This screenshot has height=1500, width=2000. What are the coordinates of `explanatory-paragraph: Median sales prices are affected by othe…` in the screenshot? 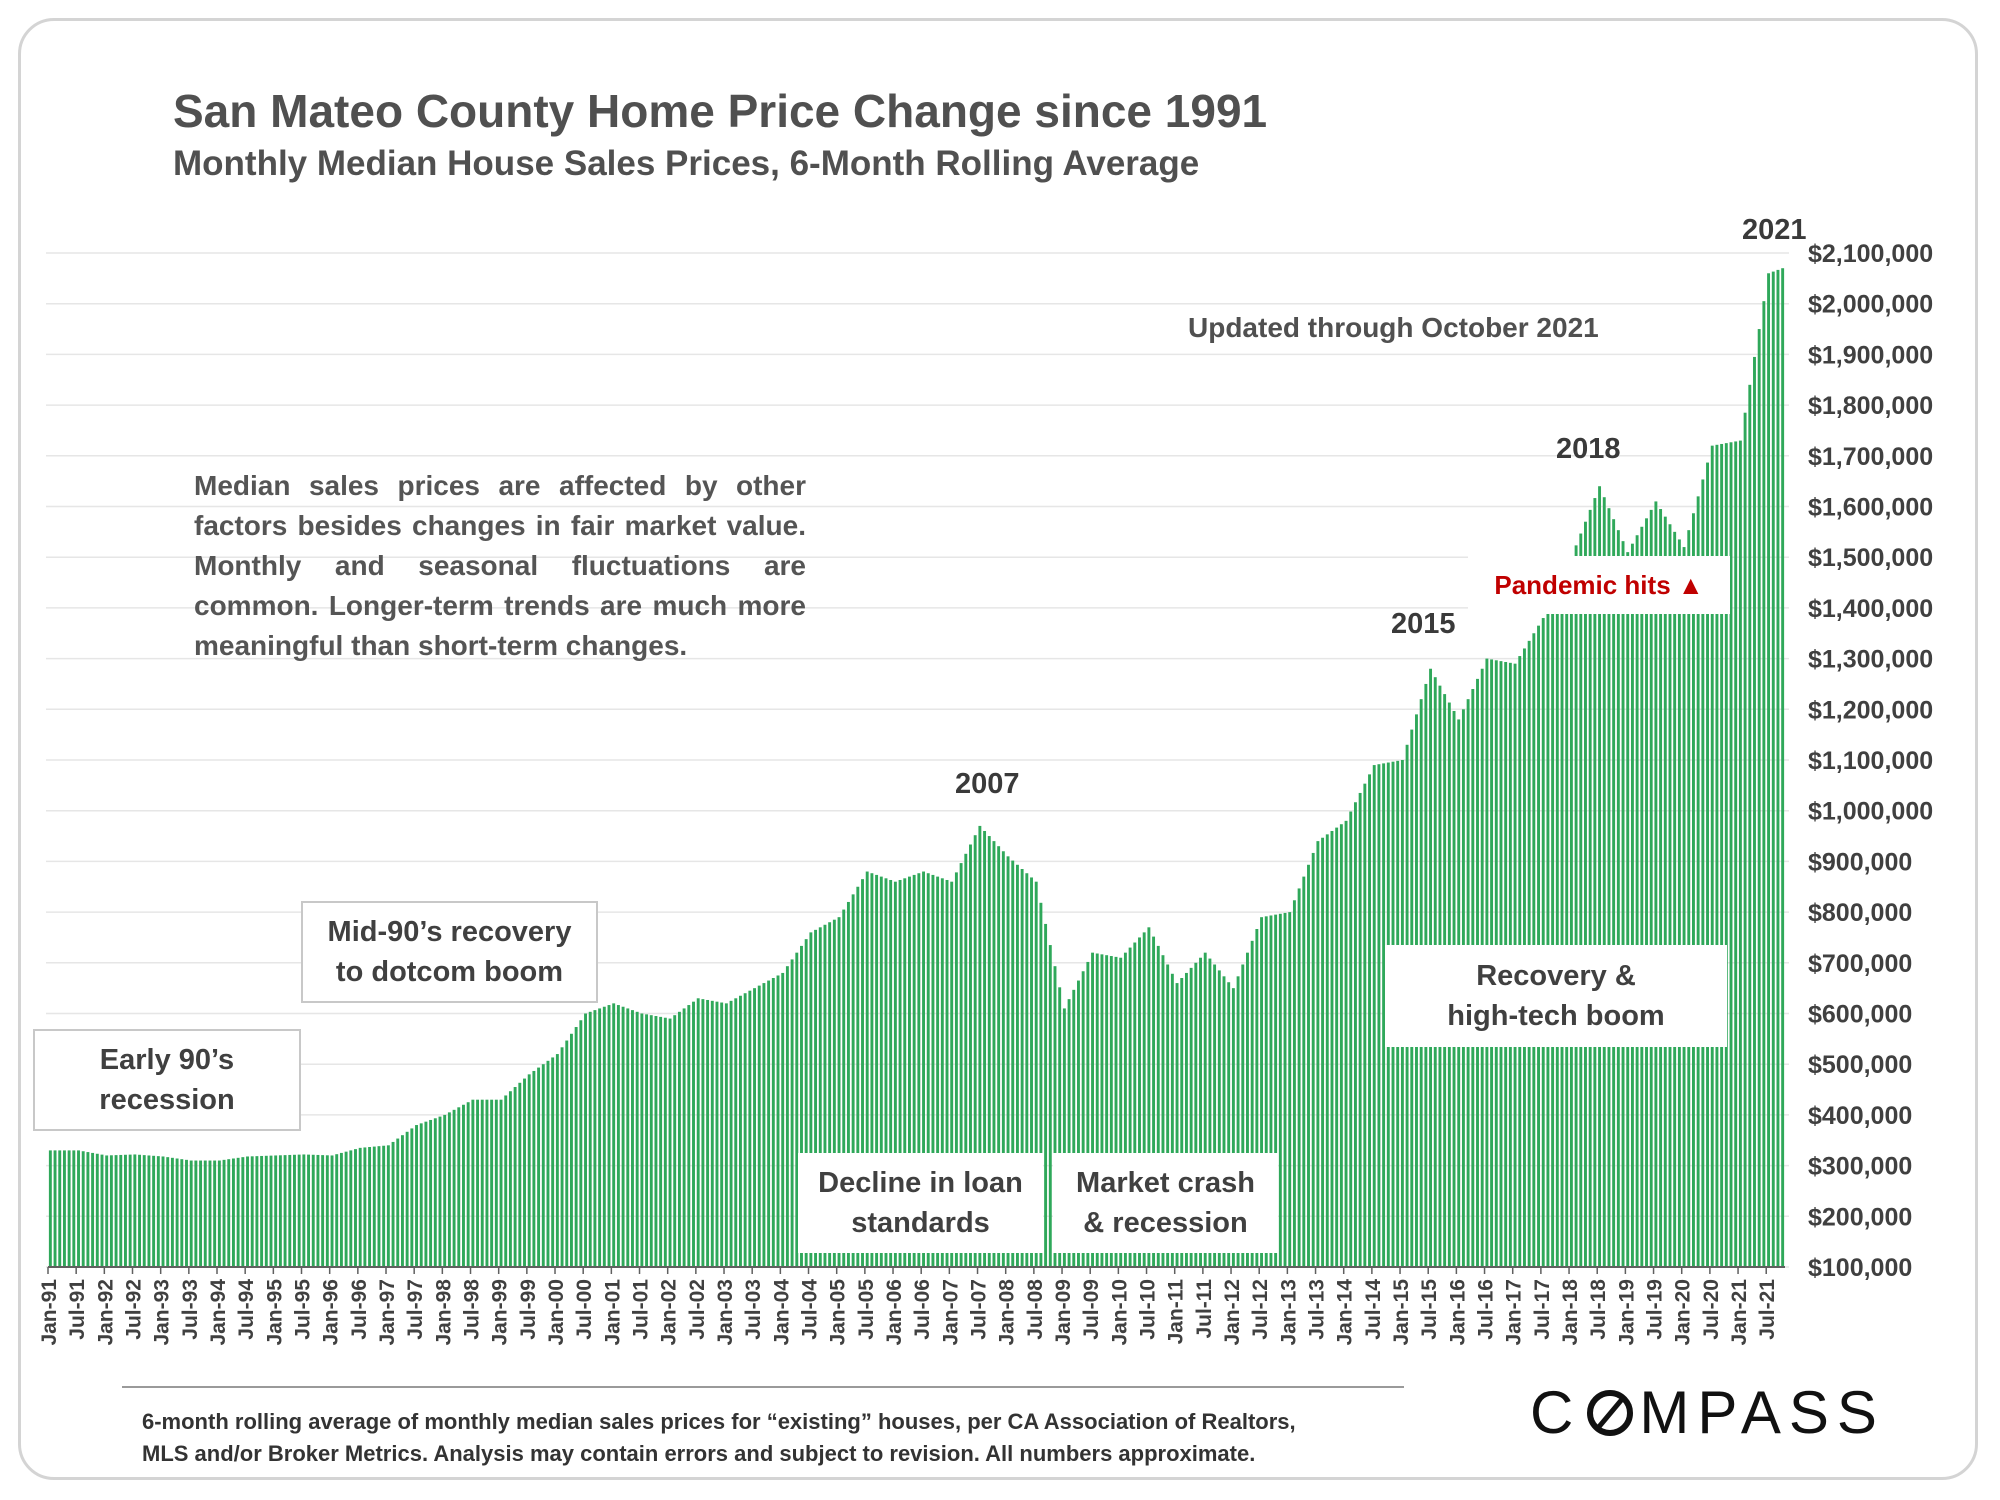 It's located at (500, 565).